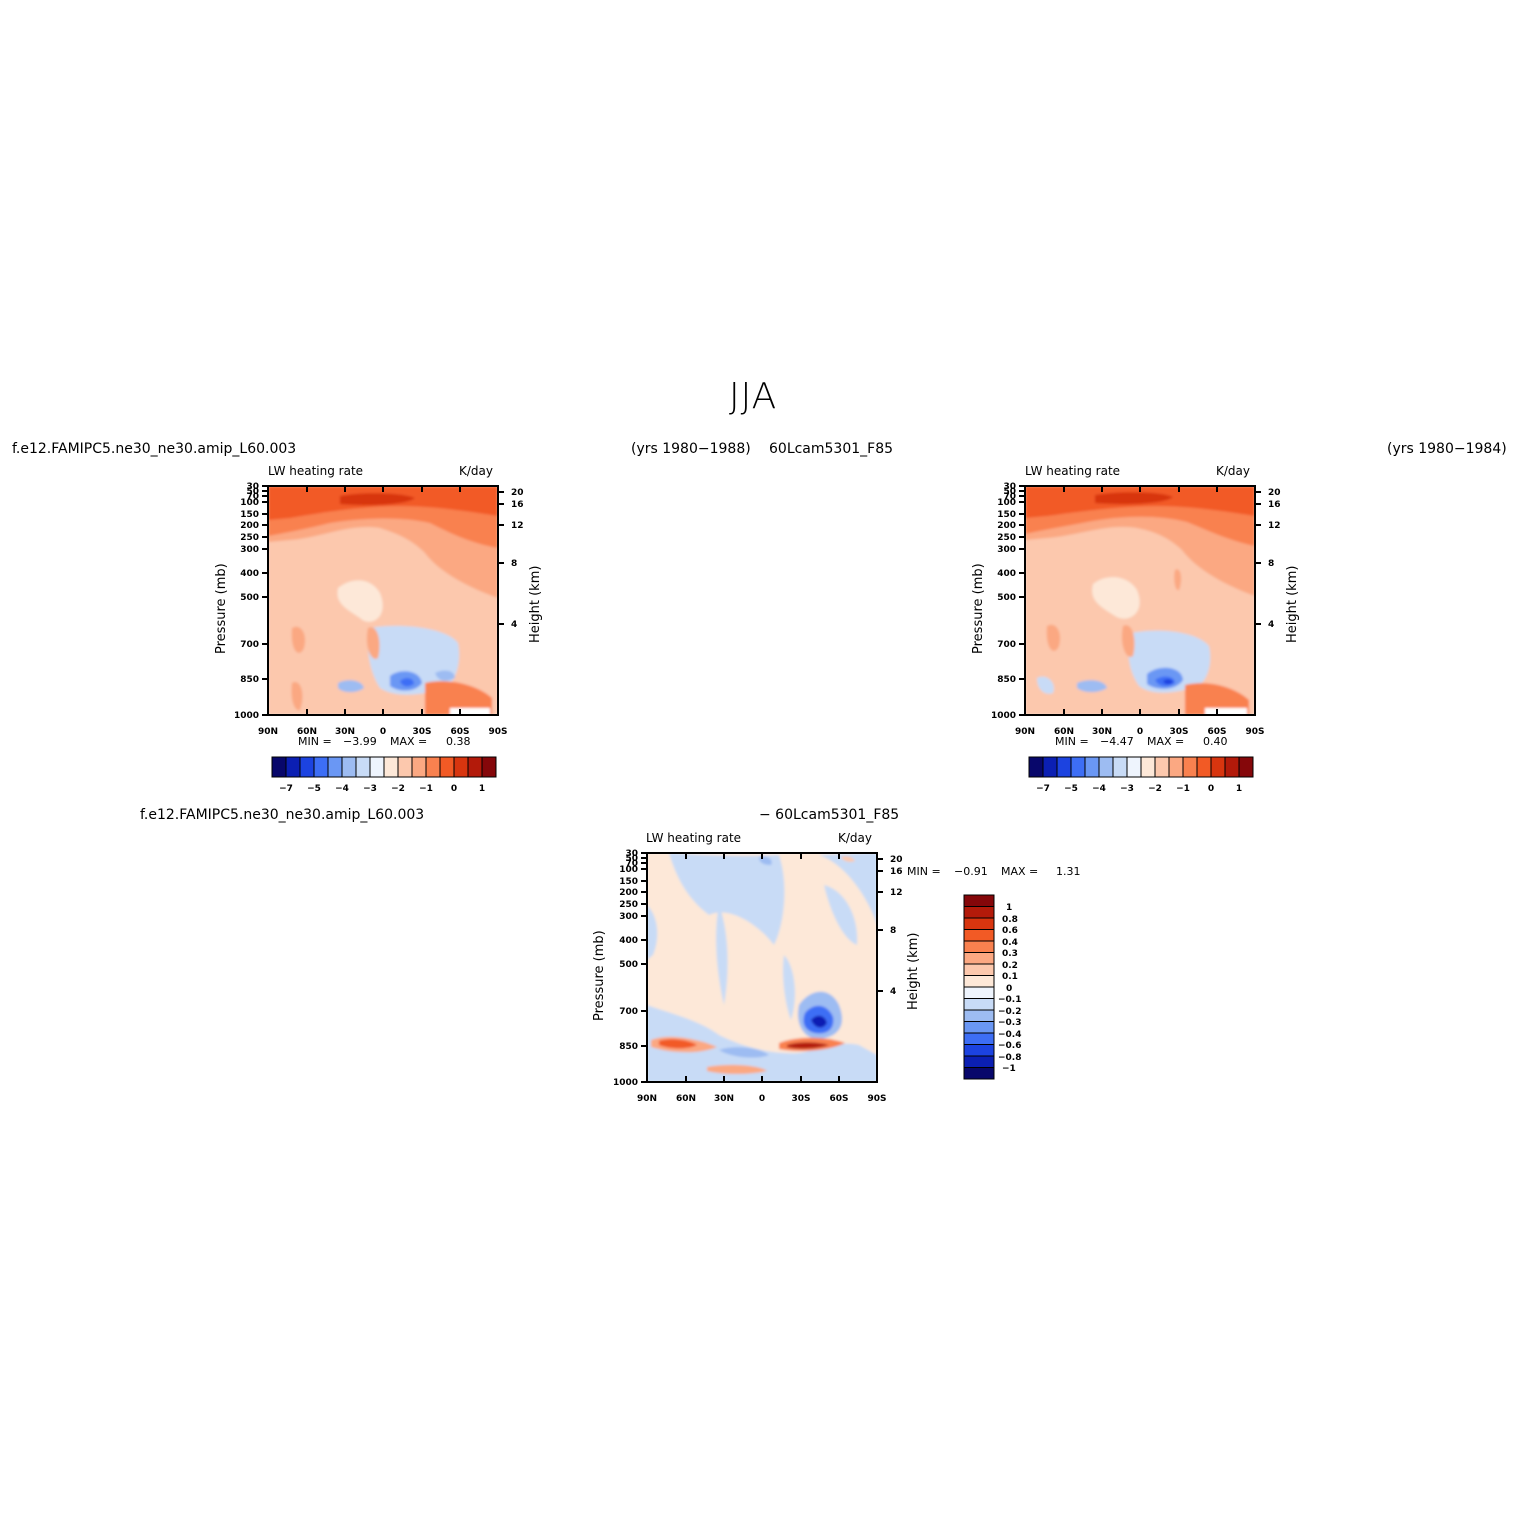  I want to click on panel1-xtick: 90N, so click(268, 732).